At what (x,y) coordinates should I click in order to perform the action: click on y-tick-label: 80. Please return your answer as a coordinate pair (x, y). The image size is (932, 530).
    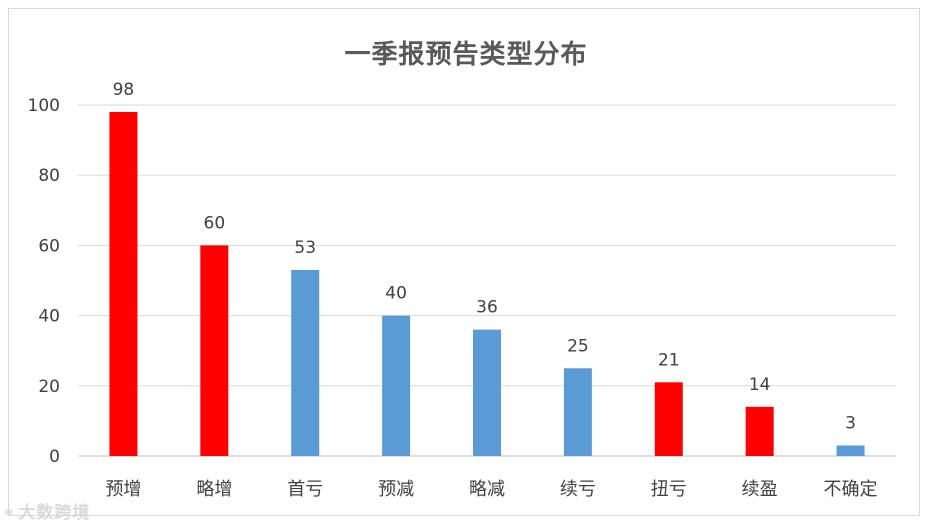
    Looking at the image, I should click on (49, 176).